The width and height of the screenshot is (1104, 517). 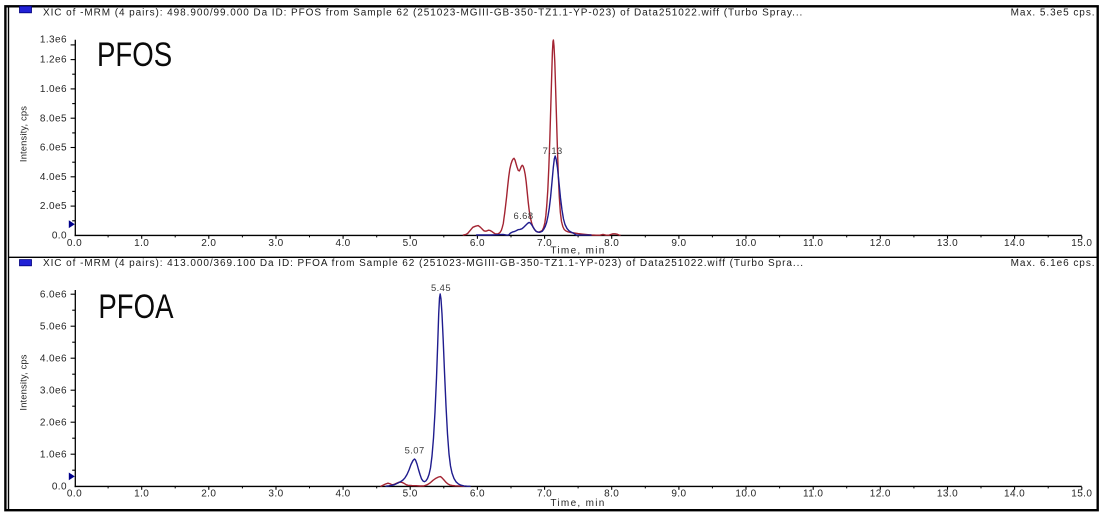 I want to click on svg-text: 5.0e6, so click(x=53, y=326).